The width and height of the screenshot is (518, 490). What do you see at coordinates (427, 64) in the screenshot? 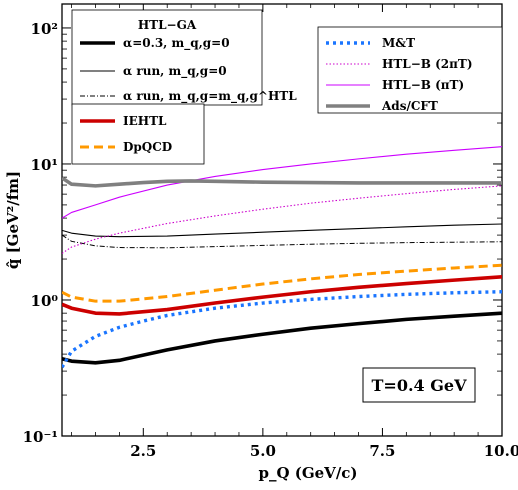
I see `legend-entry-label: HTL−B (2πT)` at bounding box center [427, 64].